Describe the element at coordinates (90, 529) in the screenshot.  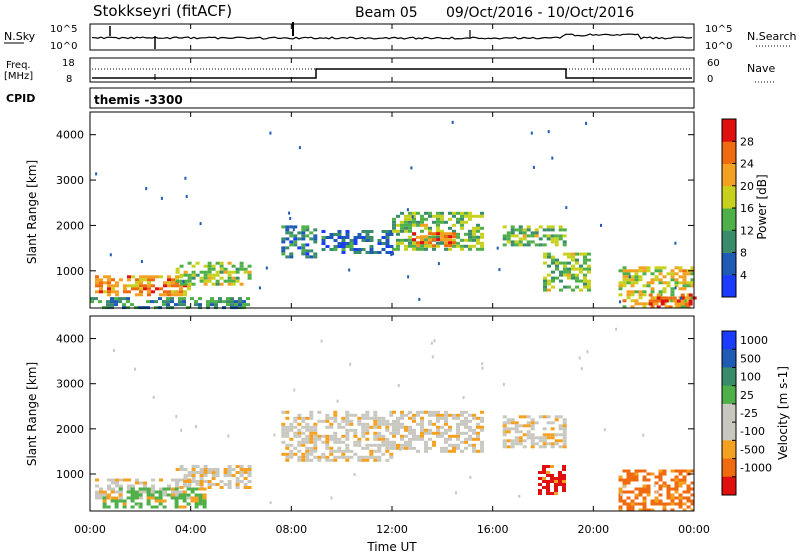
I see `x-tick-label: 00:00` at that location.